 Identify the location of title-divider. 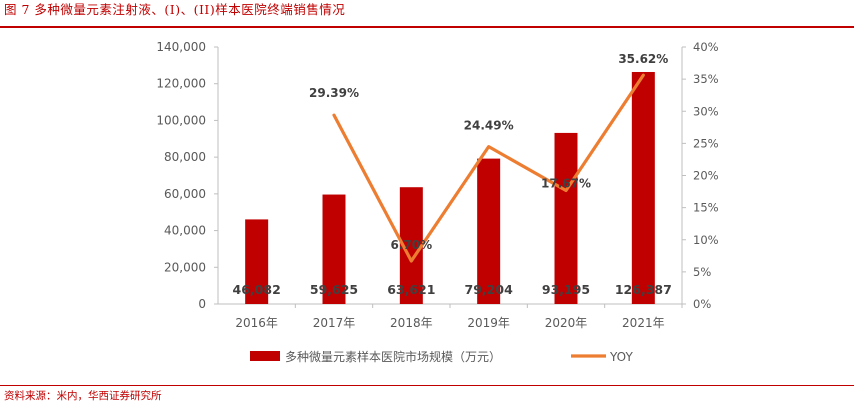
(427, 27).